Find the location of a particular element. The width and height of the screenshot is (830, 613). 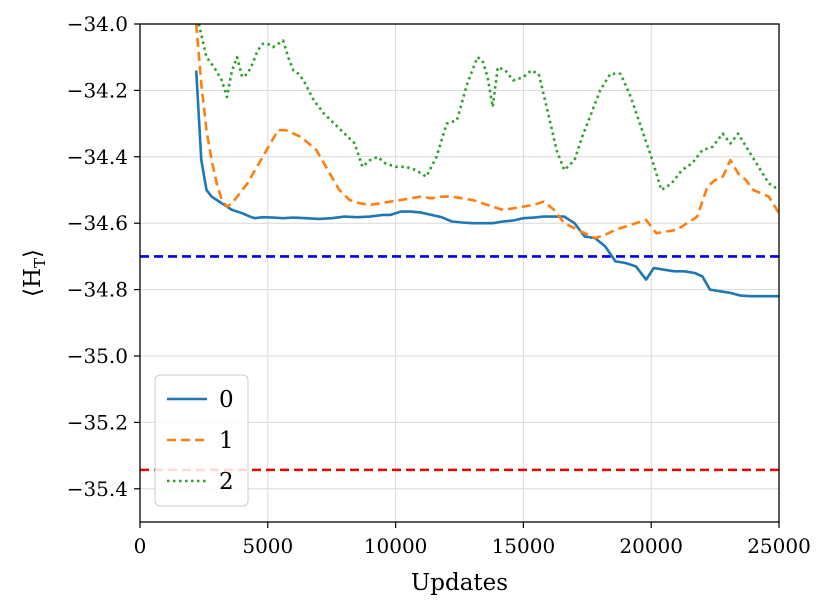

x-tick-label: 25000 is located at coordinates (779, 546).